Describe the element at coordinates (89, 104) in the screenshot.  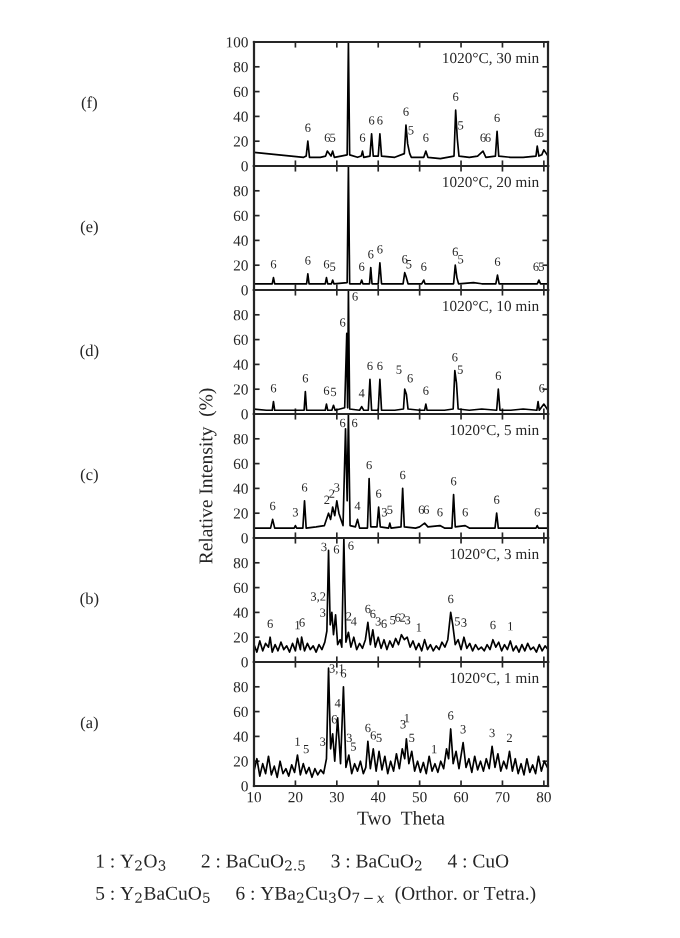
I see `text: (f)` at that location.